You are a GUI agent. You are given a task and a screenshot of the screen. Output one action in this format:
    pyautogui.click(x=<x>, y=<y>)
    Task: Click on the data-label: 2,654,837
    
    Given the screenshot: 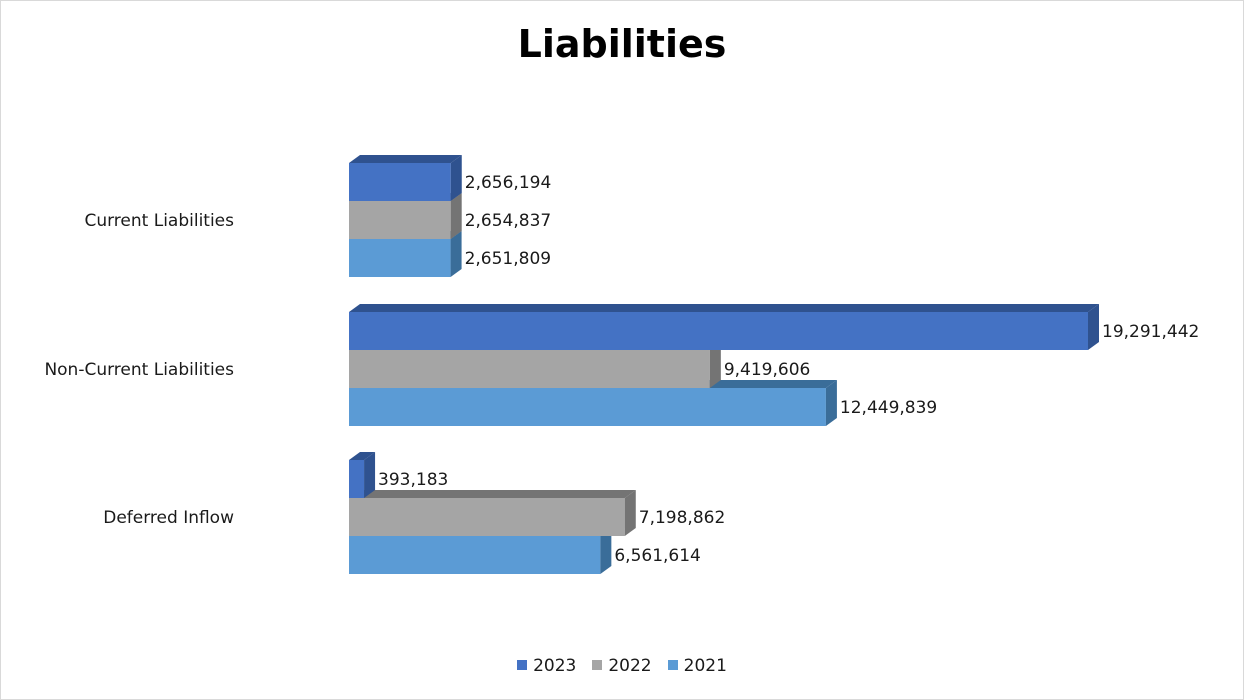 What is the action you would take?
    pyautogui.click(x=508, y=221)
    